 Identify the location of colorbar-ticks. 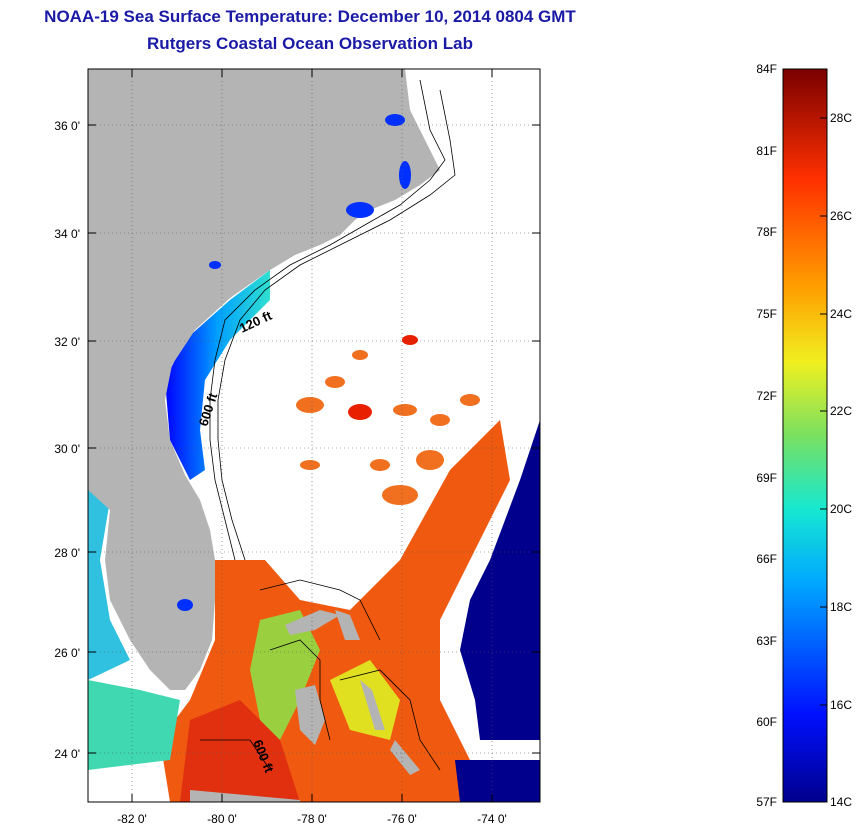
(823, 411).